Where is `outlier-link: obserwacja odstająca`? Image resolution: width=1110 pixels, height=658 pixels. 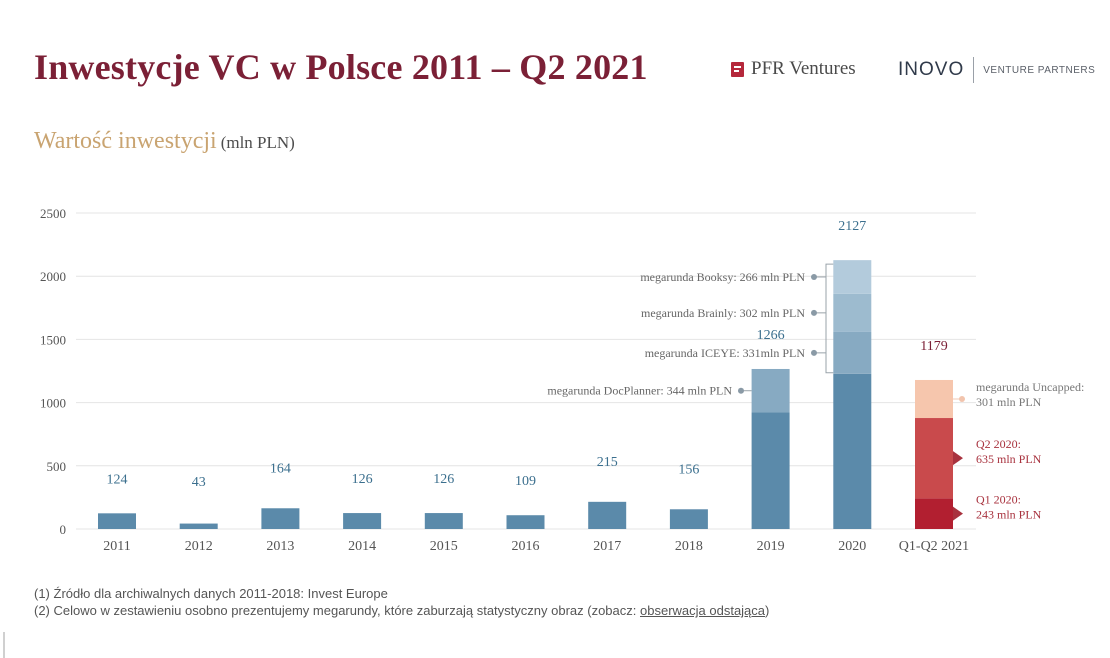 outlier-link: obserwacja odstająca is located at coordinates (703, 610).